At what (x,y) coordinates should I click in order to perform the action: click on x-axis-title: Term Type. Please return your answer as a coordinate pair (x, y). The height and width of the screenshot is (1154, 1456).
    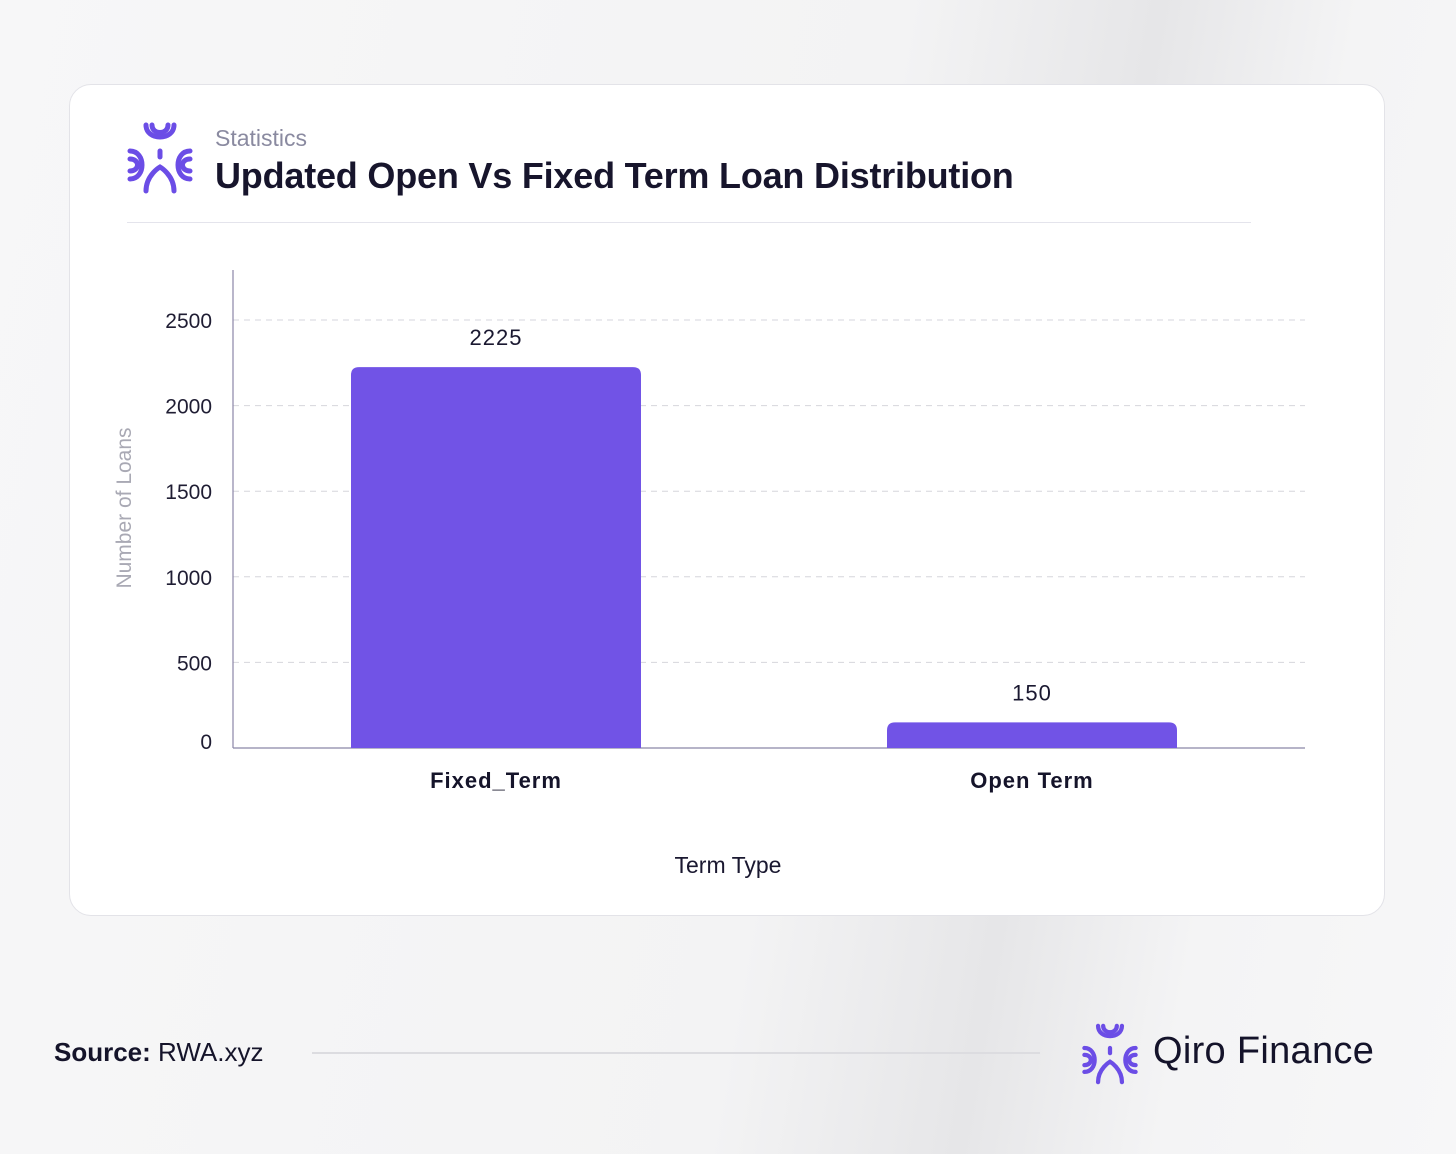
    Looking at the image, I should click on (728, 865).